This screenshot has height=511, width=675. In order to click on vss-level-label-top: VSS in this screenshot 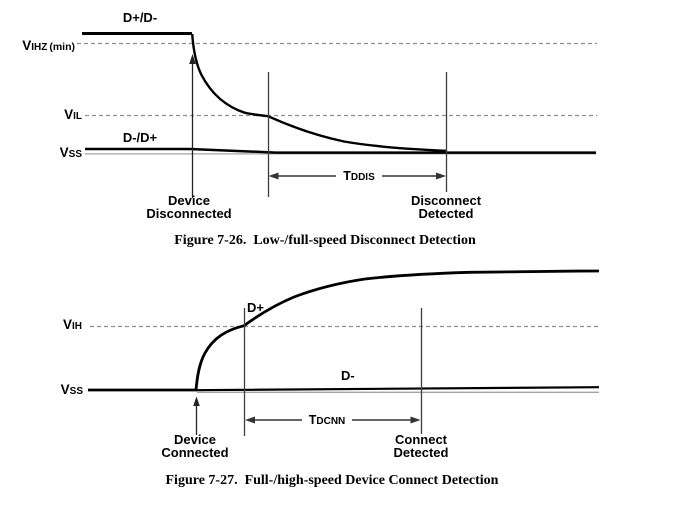, I will do `click(41, 152)`.